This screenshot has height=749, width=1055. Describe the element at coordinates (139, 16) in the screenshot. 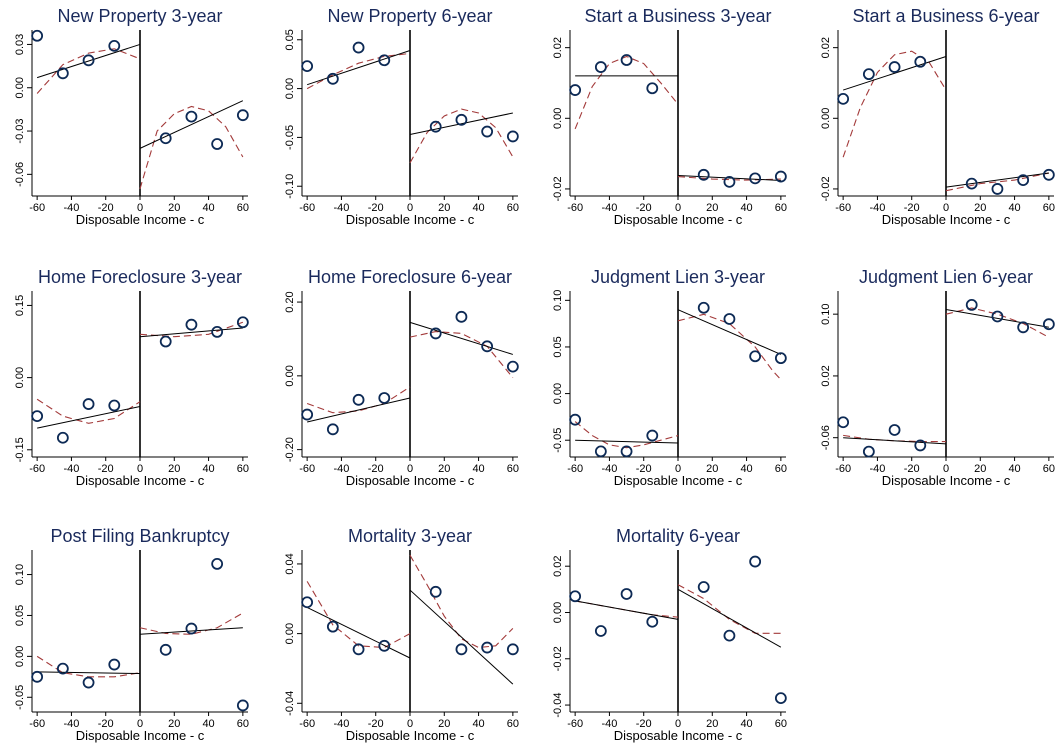

I see `panel-title: New Property 3-year` at that location.